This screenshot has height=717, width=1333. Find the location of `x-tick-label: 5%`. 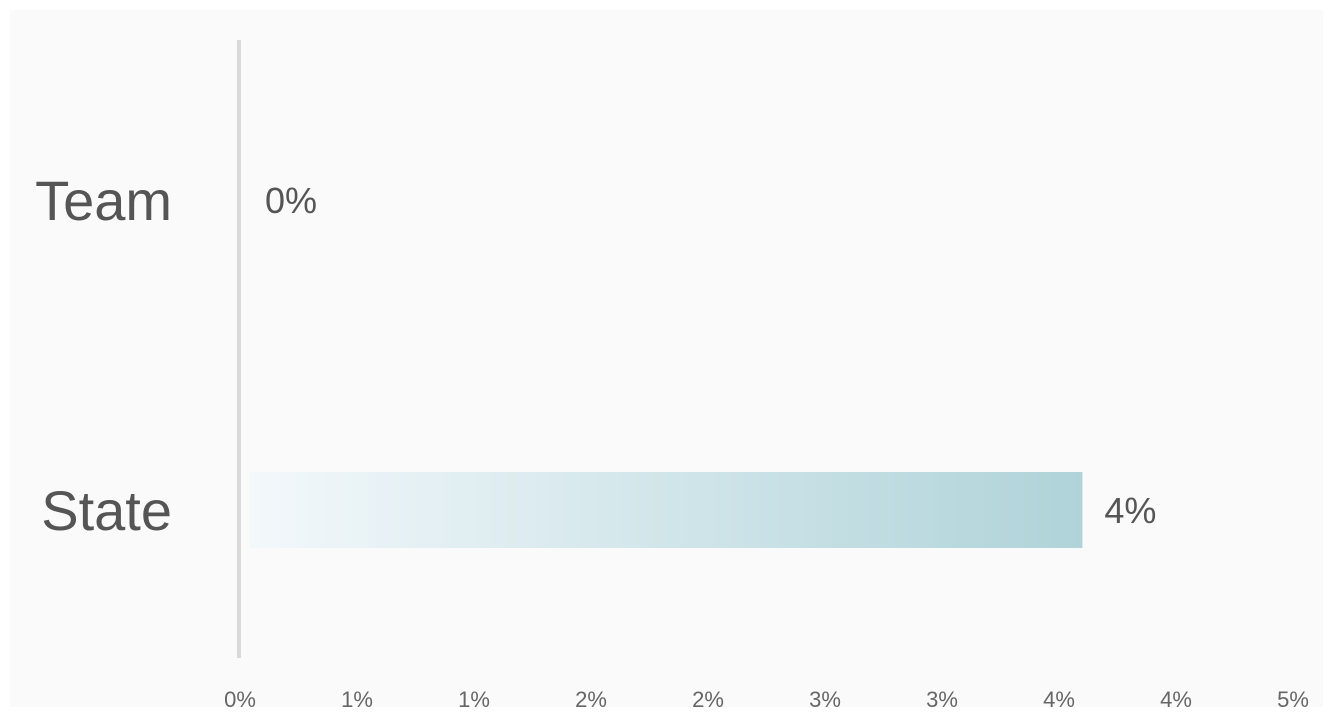

x-tick-label: 5% is located at coordinates (1293, 699).